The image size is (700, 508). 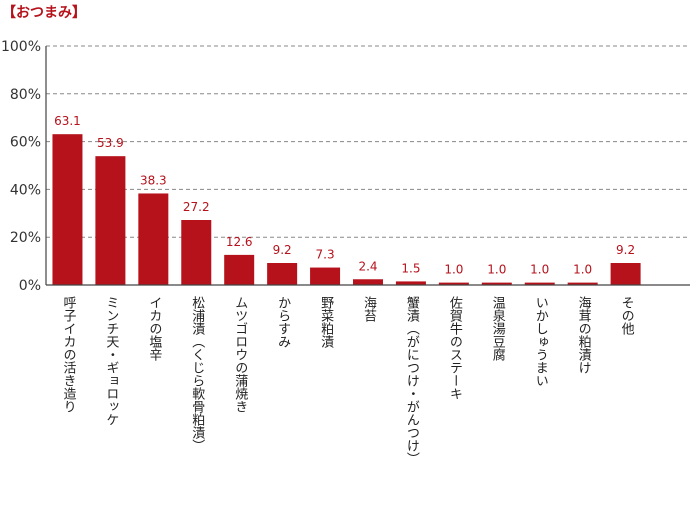 I want to click on value-label: 7.3, so click(x=325, y=255).